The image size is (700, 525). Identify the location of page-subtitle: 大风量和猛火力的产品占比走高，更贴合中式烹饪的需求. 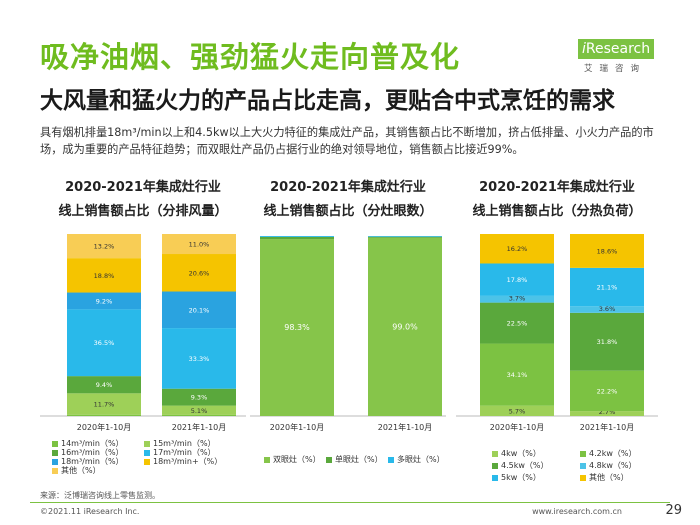
(327, 101).